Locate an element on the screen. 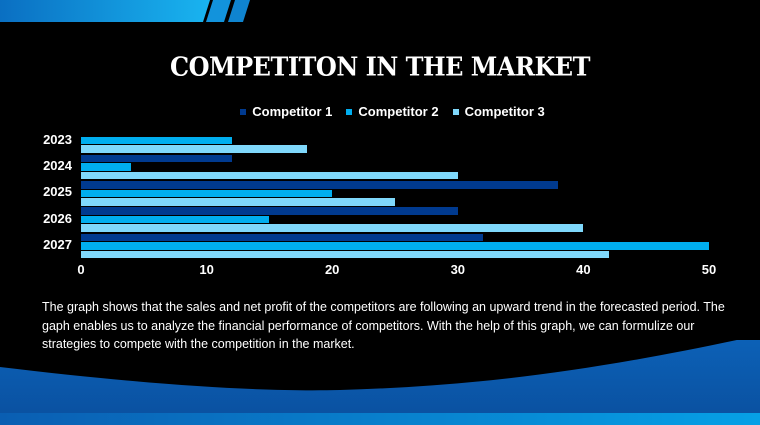 The height and width of the screenshot is (425, 760). y-axis-label: 2026 is located at coordinates (57, 218).